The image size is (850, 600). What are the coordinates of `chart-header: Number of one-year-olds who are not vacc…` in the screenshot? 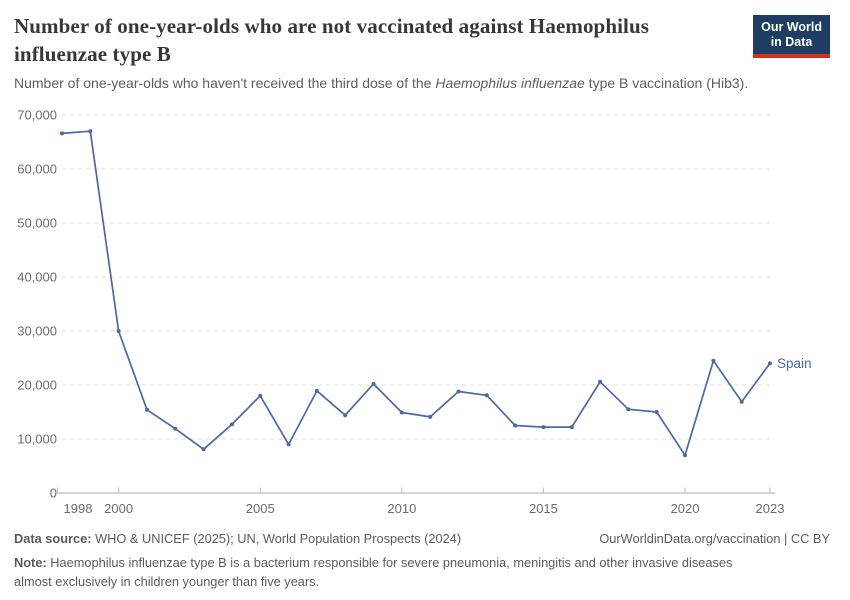 It's located at (422, 41).